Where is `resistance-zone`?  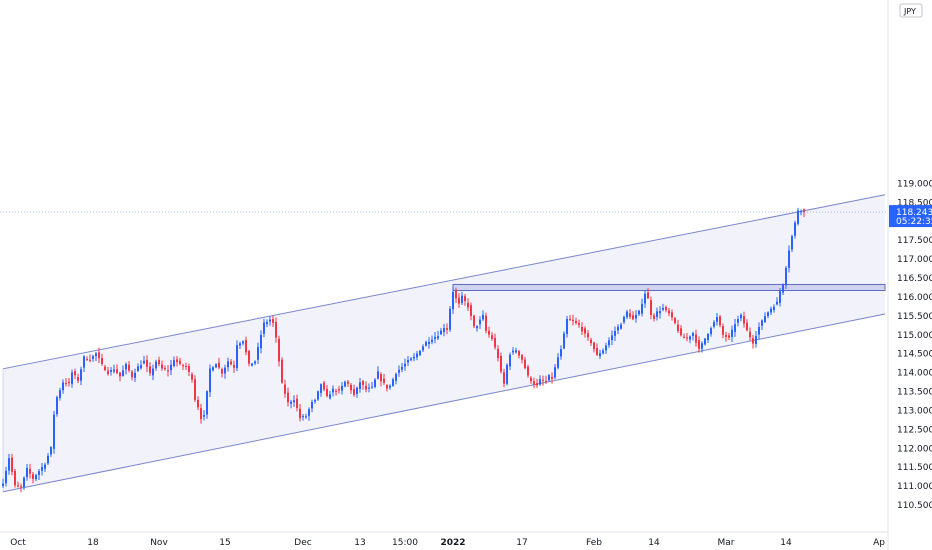
resistance-zone is located at coordinates (669, 287).